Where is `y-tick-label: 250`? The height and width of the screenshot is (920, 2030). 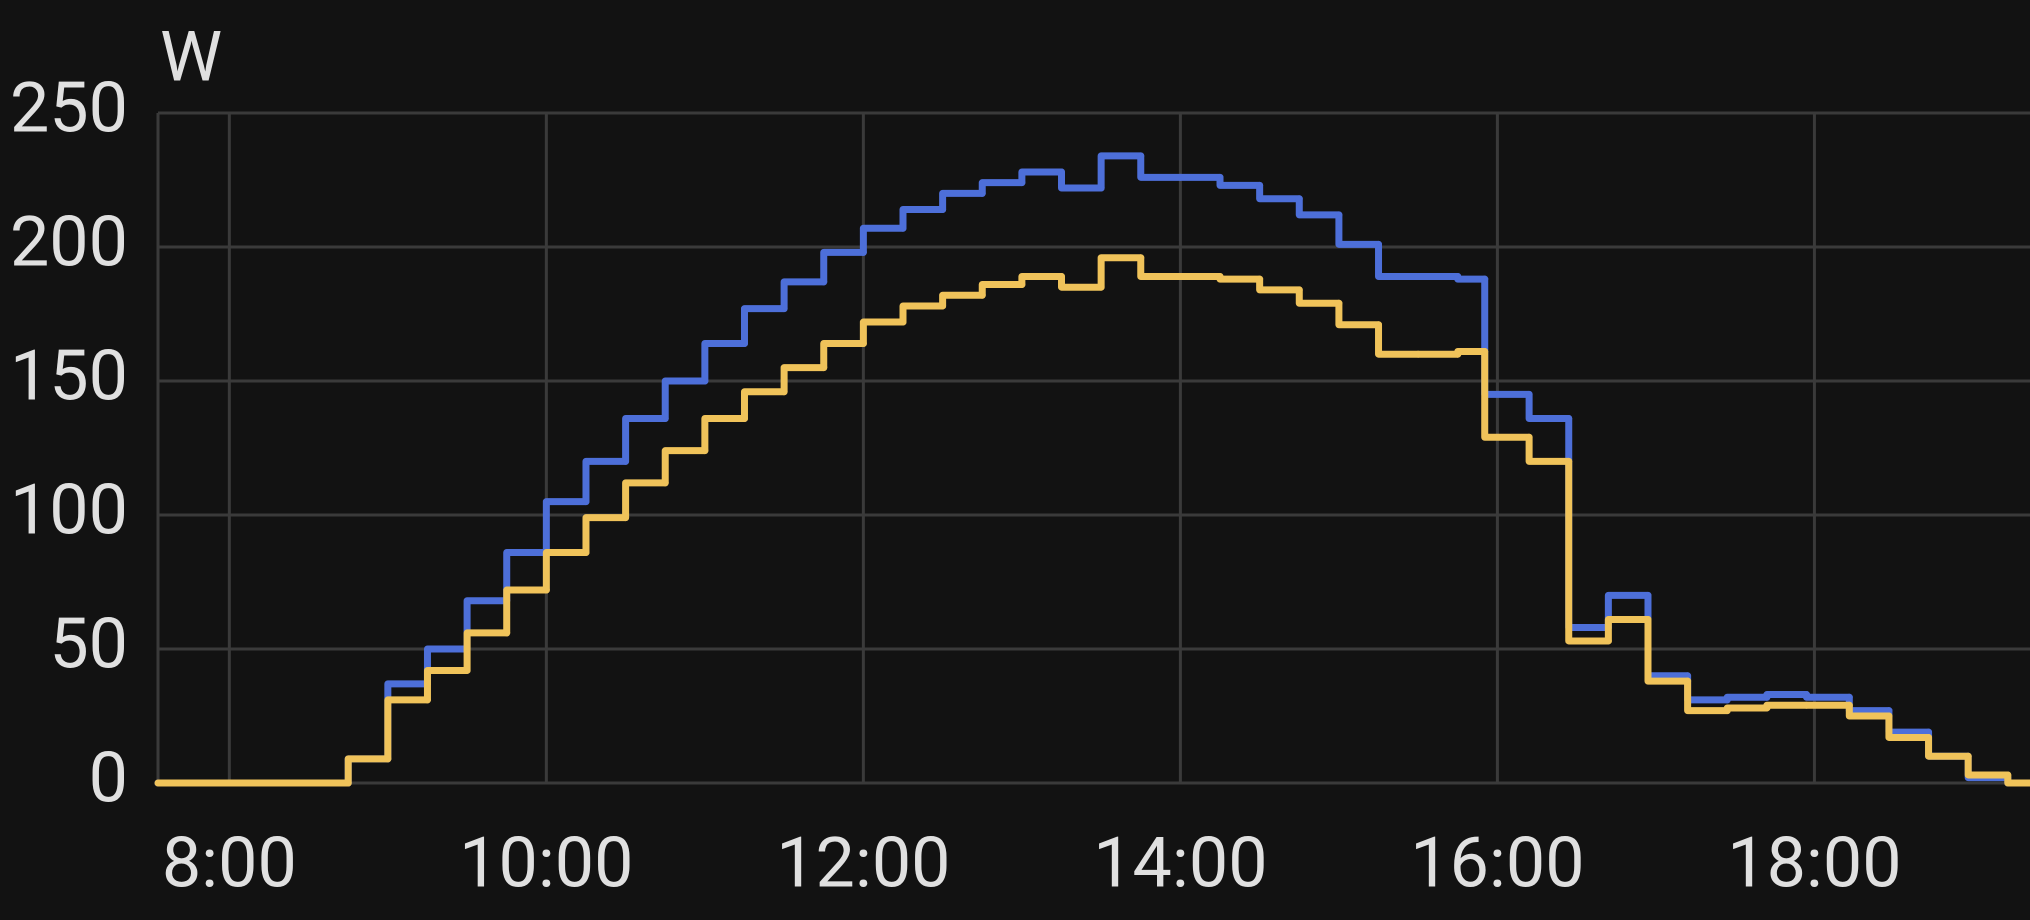
y-tick-label: 250 is located at coordinates (69, 108).